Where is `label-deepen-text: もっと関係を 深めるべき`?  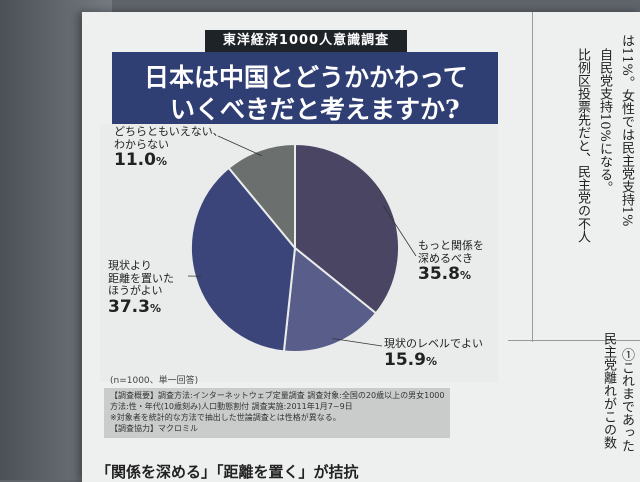 label-deepen-text: もっと関係を 深めるべき is located at coordinates (451, 252).